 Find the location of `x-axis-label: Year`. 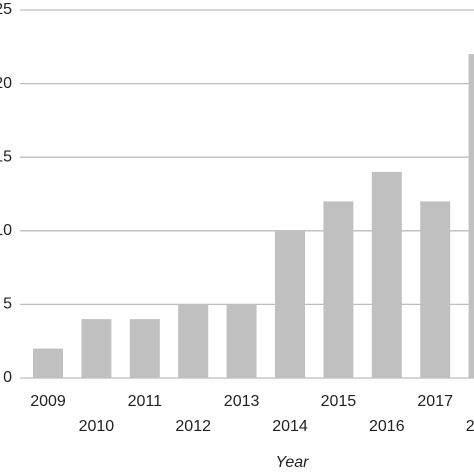

x-axis-label: Year is located at coordinates (293, 462).